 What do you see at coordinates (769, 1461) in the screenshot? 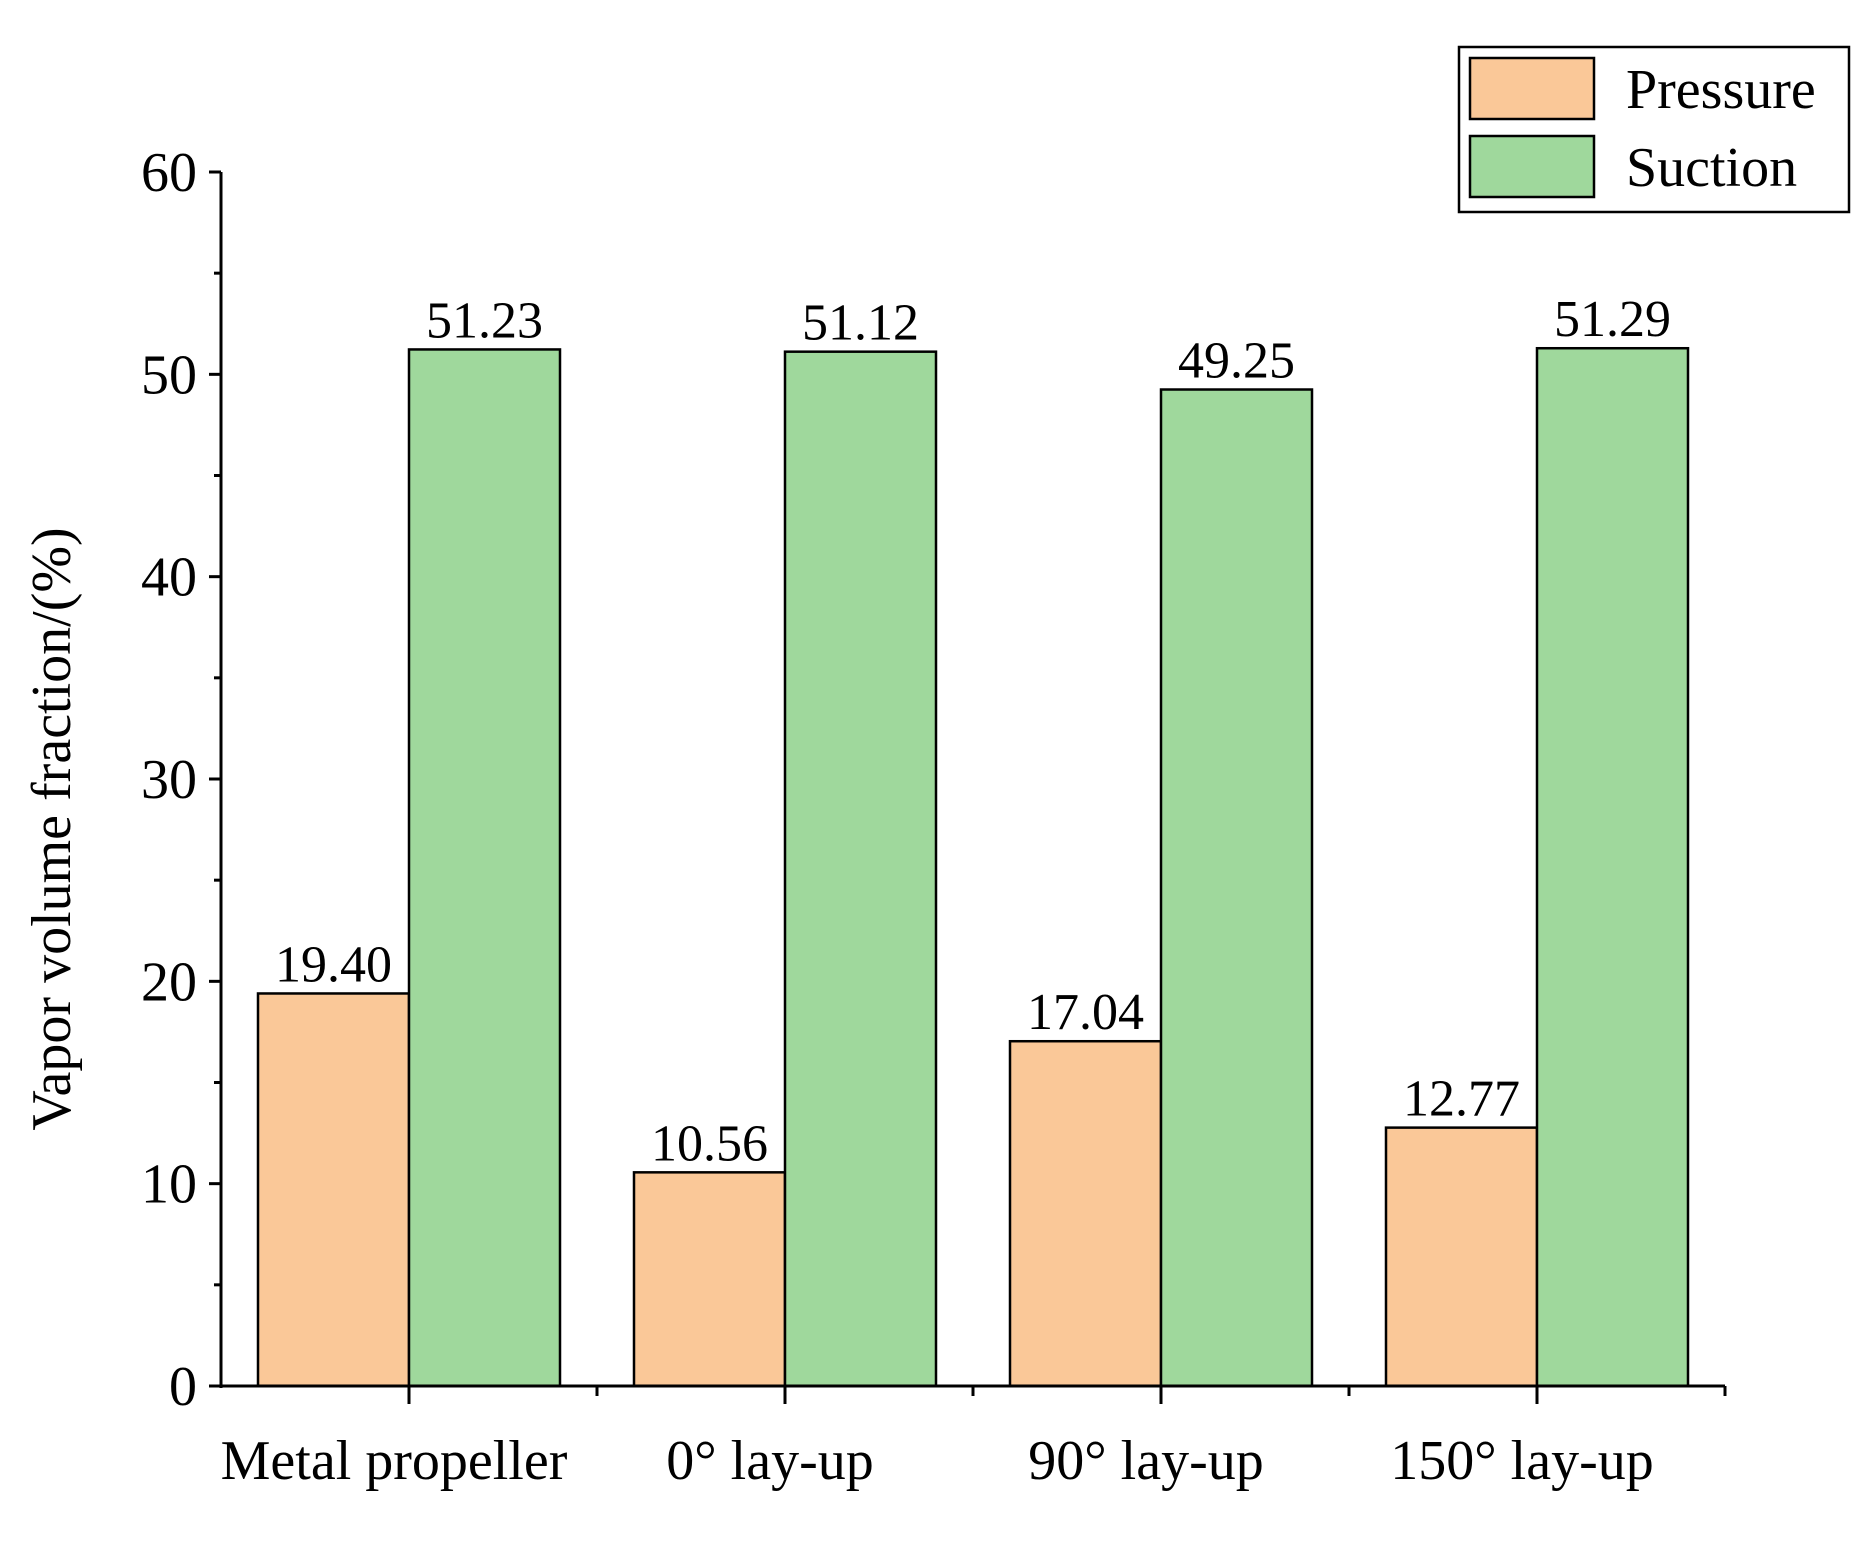
I see `x-tick-label-0deg-lay-up: 0° lay-up` at bounding box center [769, 1461].